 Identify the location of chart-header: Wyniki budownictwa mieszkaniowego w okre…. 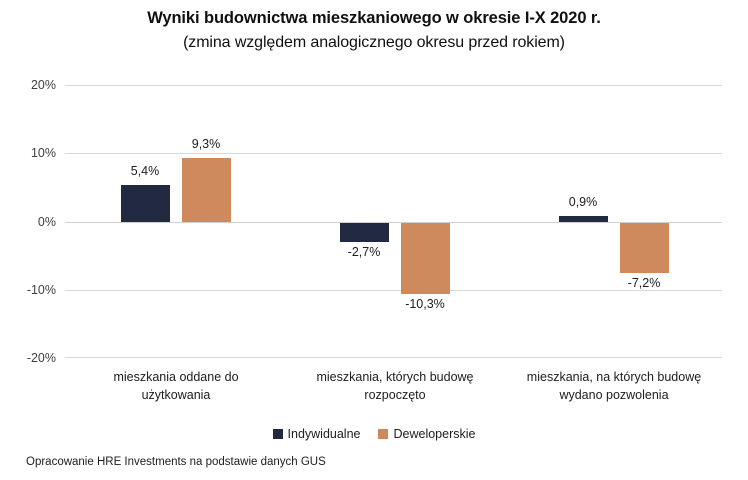
(374, 30).